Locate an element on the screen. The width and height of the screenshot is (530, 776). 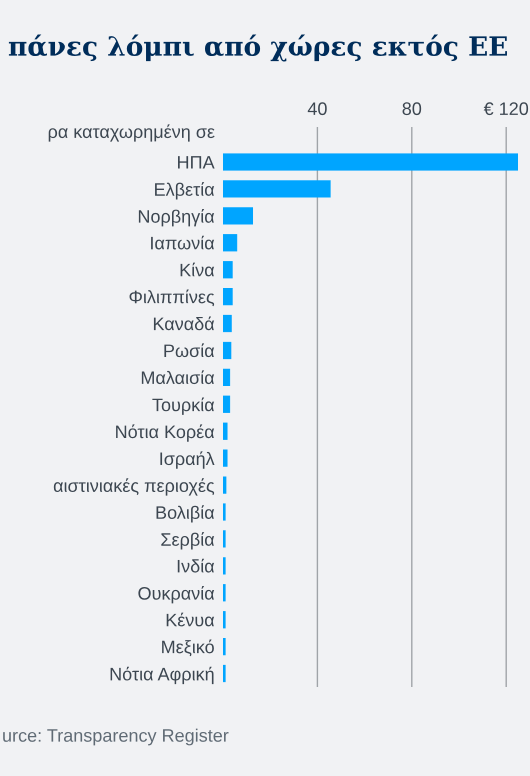
y-tick-label: Νορβηγία is located at coordinates (176, 217).